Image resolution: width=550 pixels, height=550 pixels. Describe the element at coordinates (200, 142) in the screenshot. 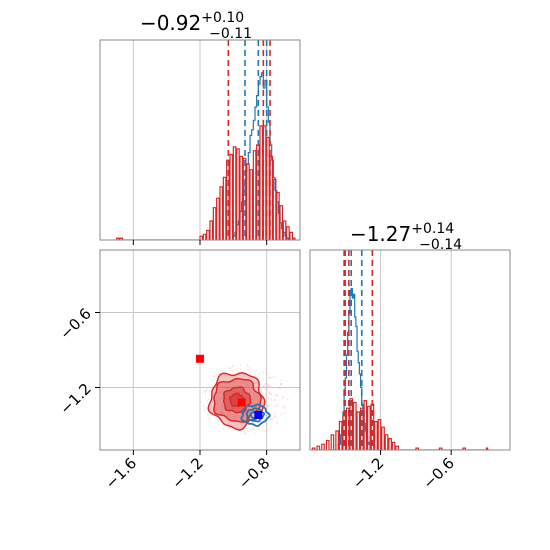

I see `histogram-panel-x` at that location.